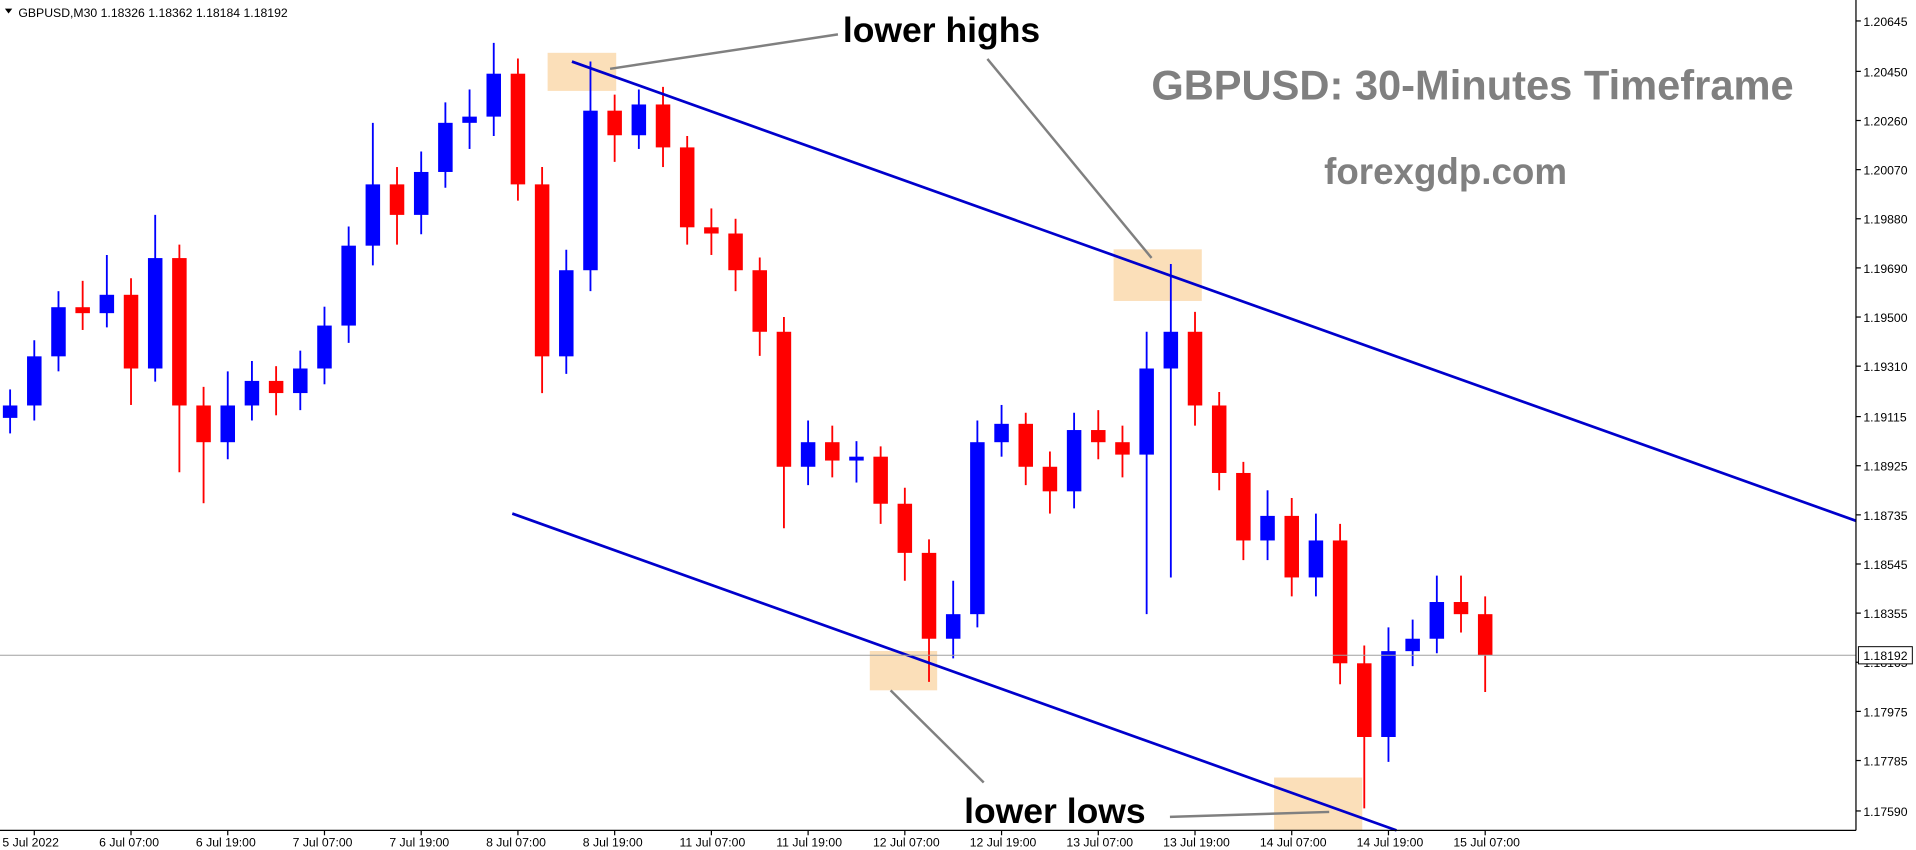  I want to click on x-tick-label: 8 Jul 07:00, so click(516, 842).